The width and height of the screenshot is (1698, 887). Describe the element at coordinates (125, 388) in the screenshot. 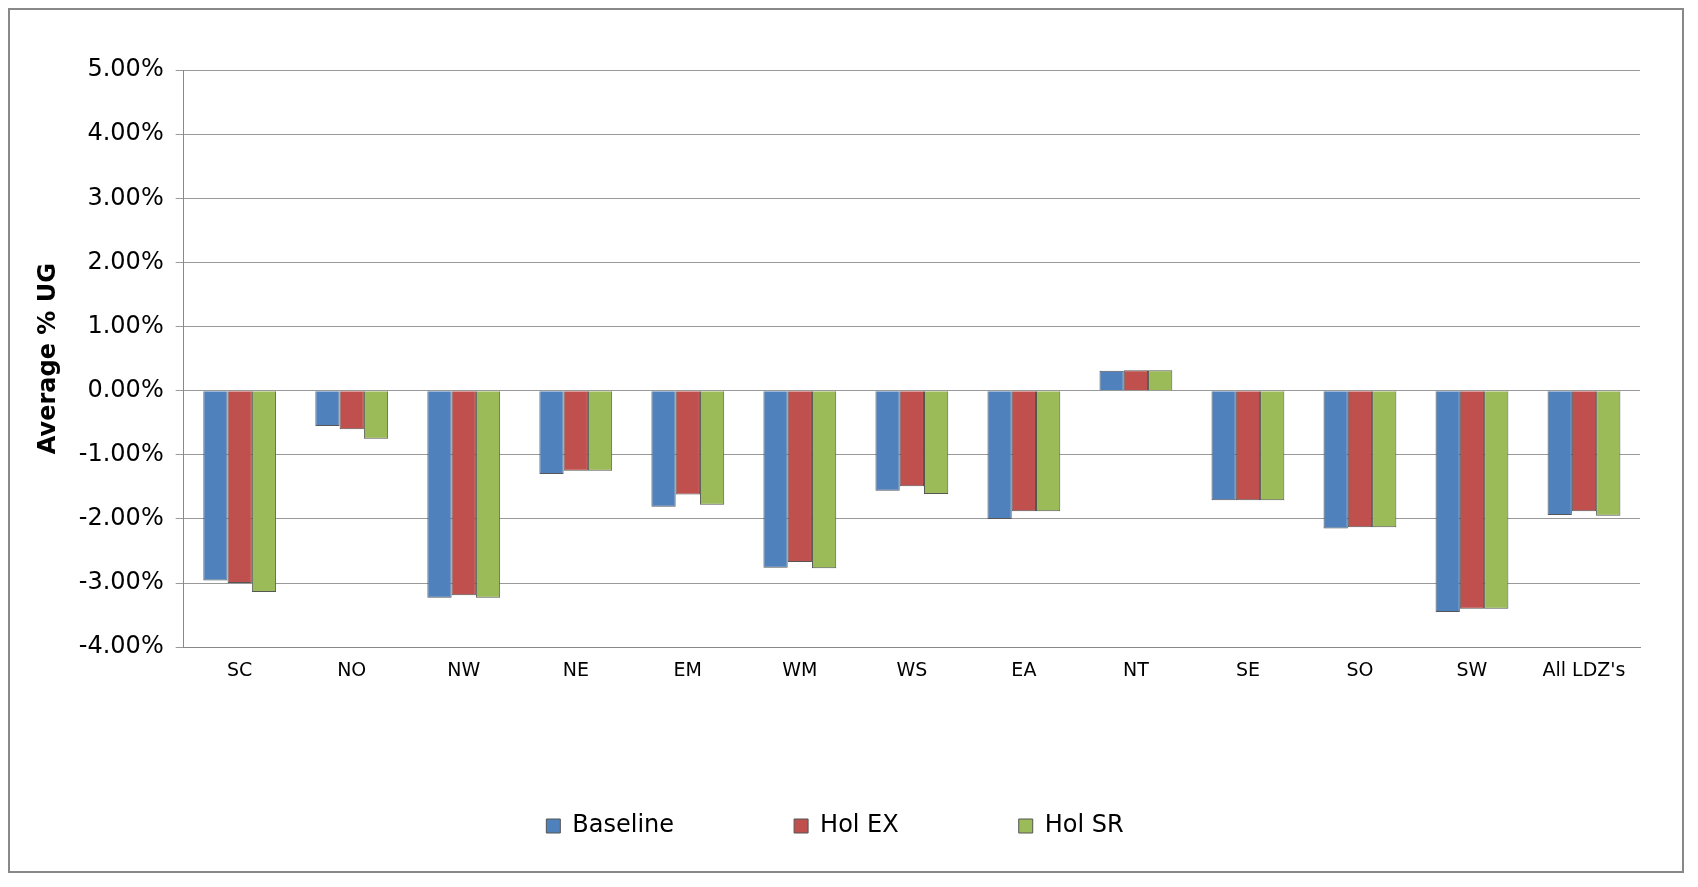

I see `y-tick-label: 0.00%` at that location.